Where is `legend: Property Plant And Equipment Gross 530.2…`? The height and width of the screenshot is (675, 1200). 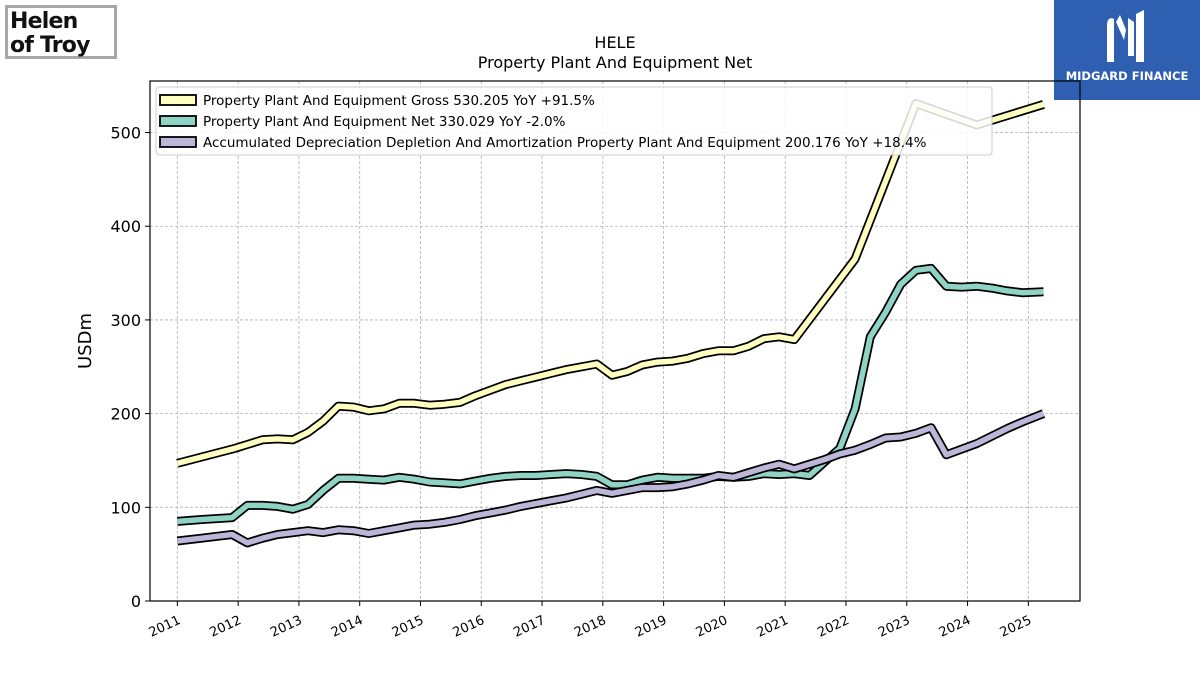 legend: Property Plant And Equipment Gross 530.2… is located at coordinates (574, 121).